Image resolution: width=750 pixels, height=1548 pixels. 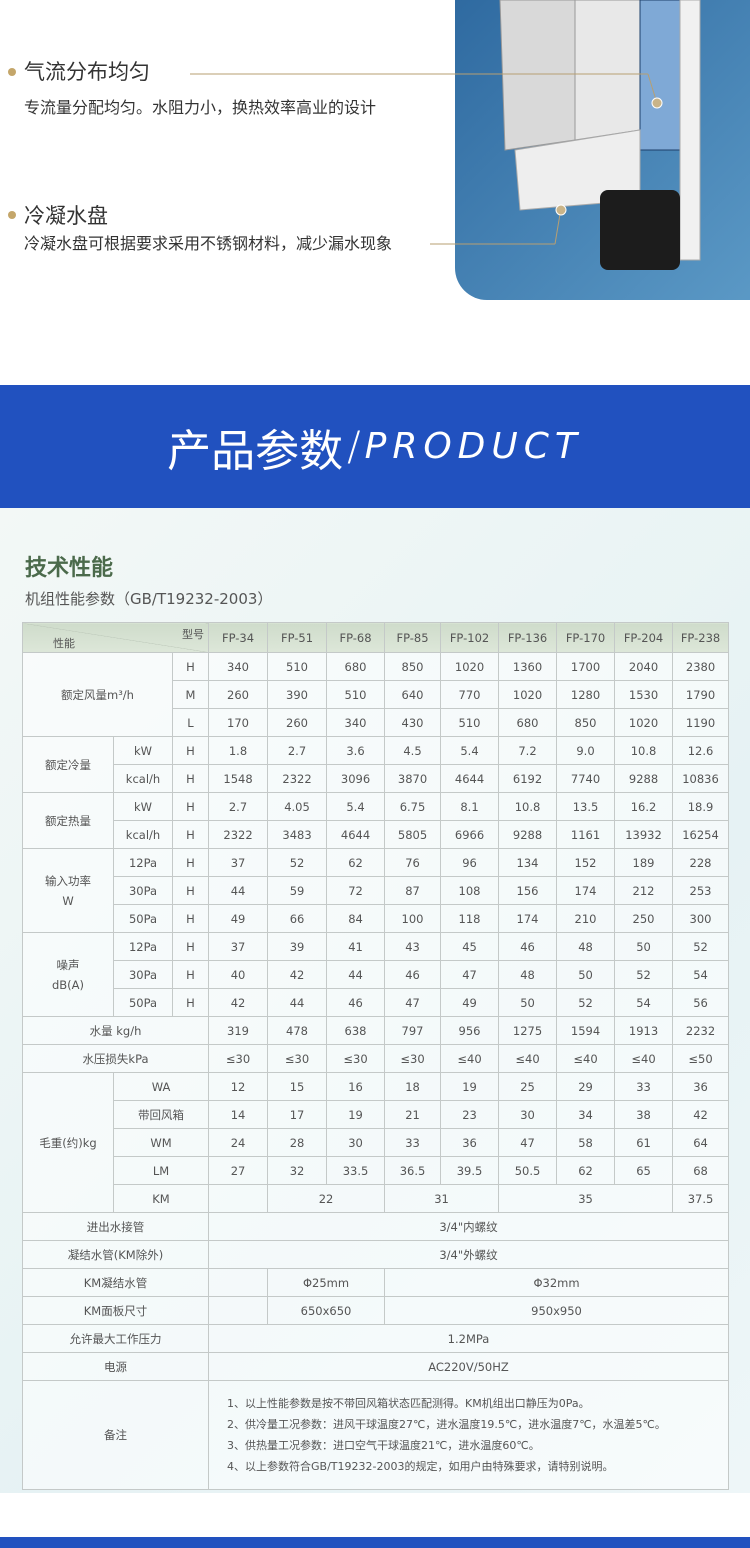 What do you see at coordinates (528, 806) in the screenshot?
I see `table-cell: 10.8` at bounding box center [528, 806].